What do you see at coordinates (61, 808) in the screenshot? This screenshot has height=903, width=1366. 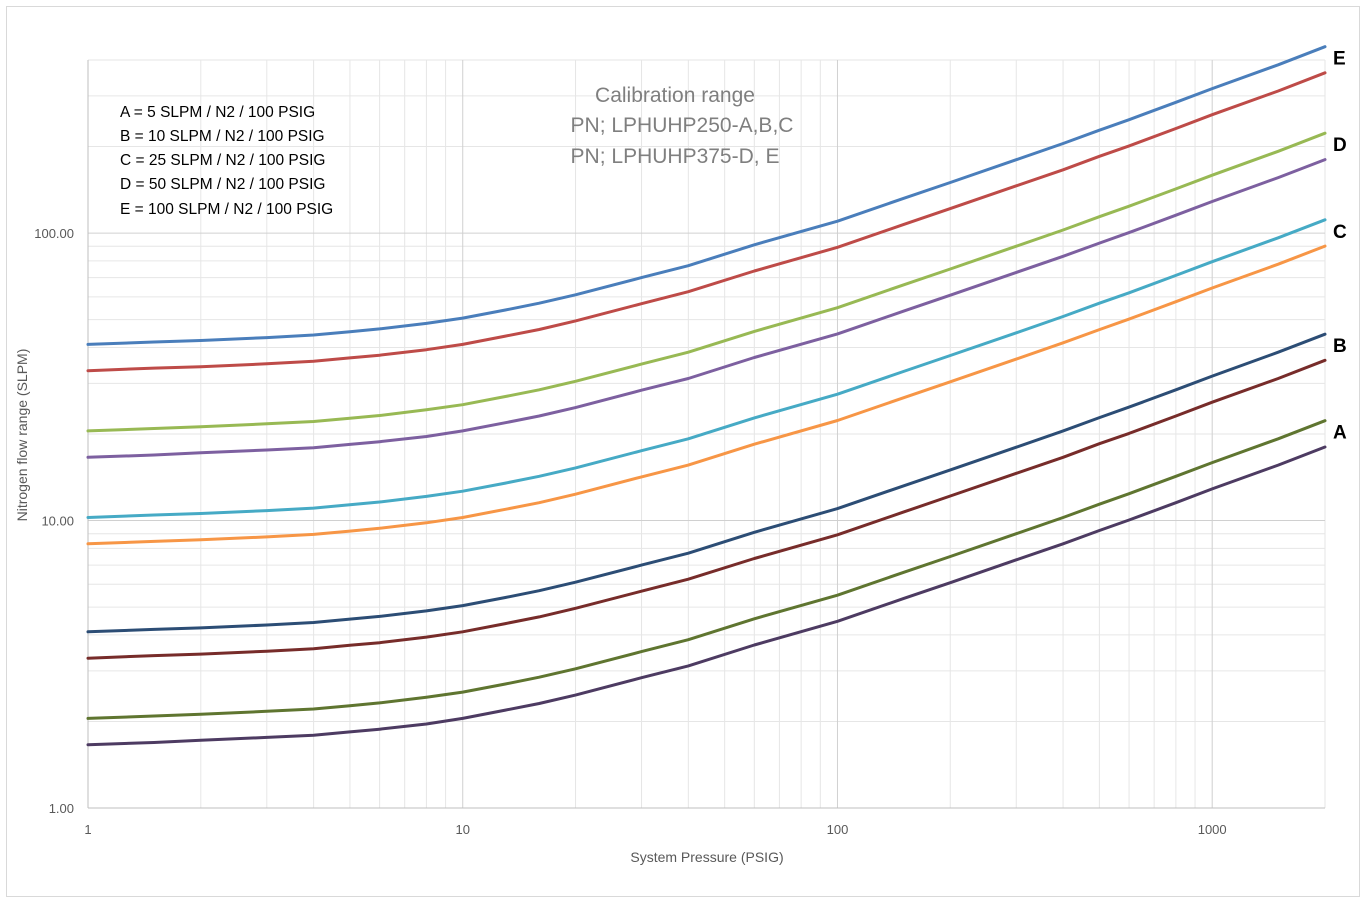 I see `y-tick-label: 1.00` at bounding box center [61, 808].